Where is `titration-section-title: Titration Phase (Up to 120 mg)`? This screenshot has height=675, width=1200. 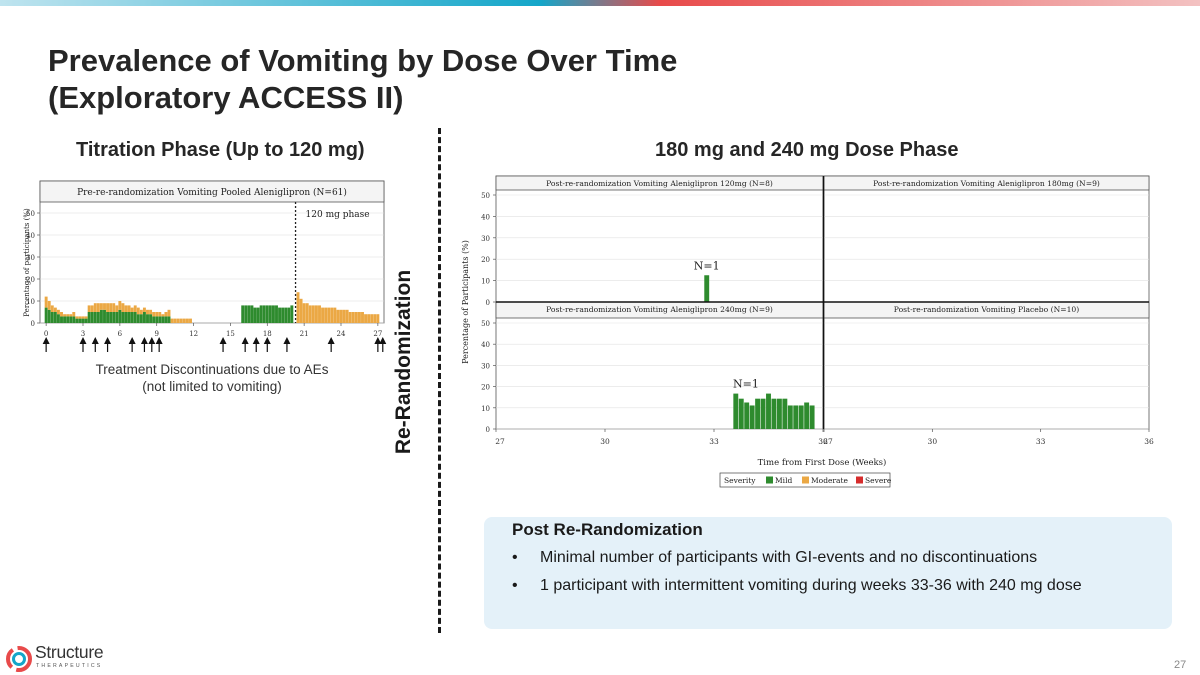
titration-section-title: Titration Phase (Up to 120 mg) is located at coordinates (220, 150).